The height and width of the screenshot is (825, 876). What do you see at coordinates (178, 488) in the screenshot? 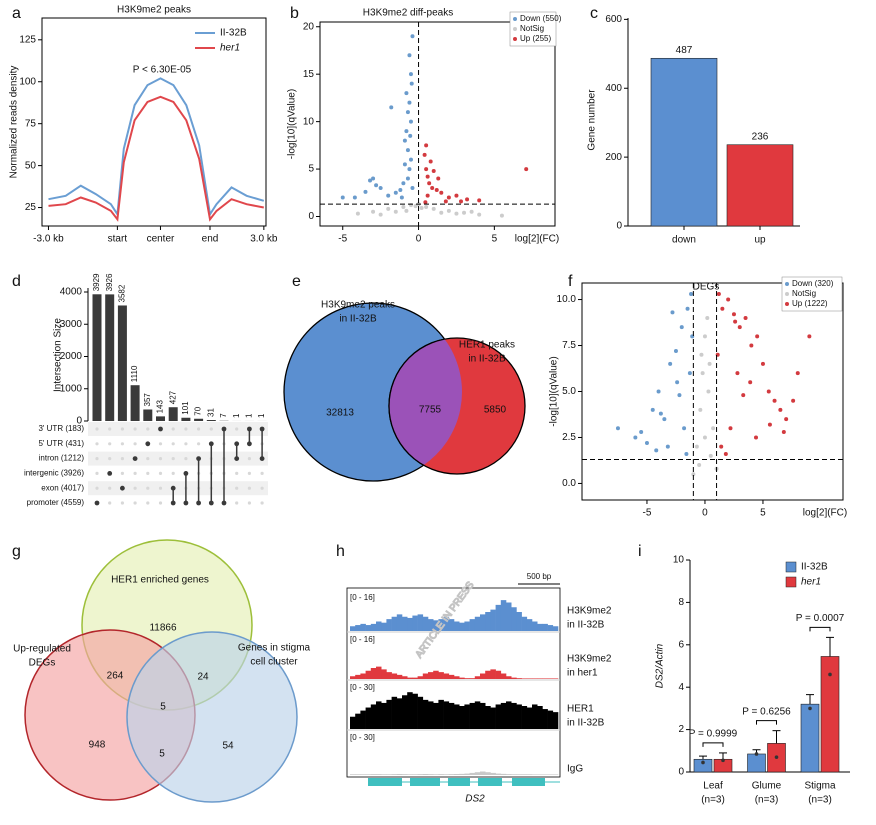
I see `row-band` at bounding box center [178, 488].